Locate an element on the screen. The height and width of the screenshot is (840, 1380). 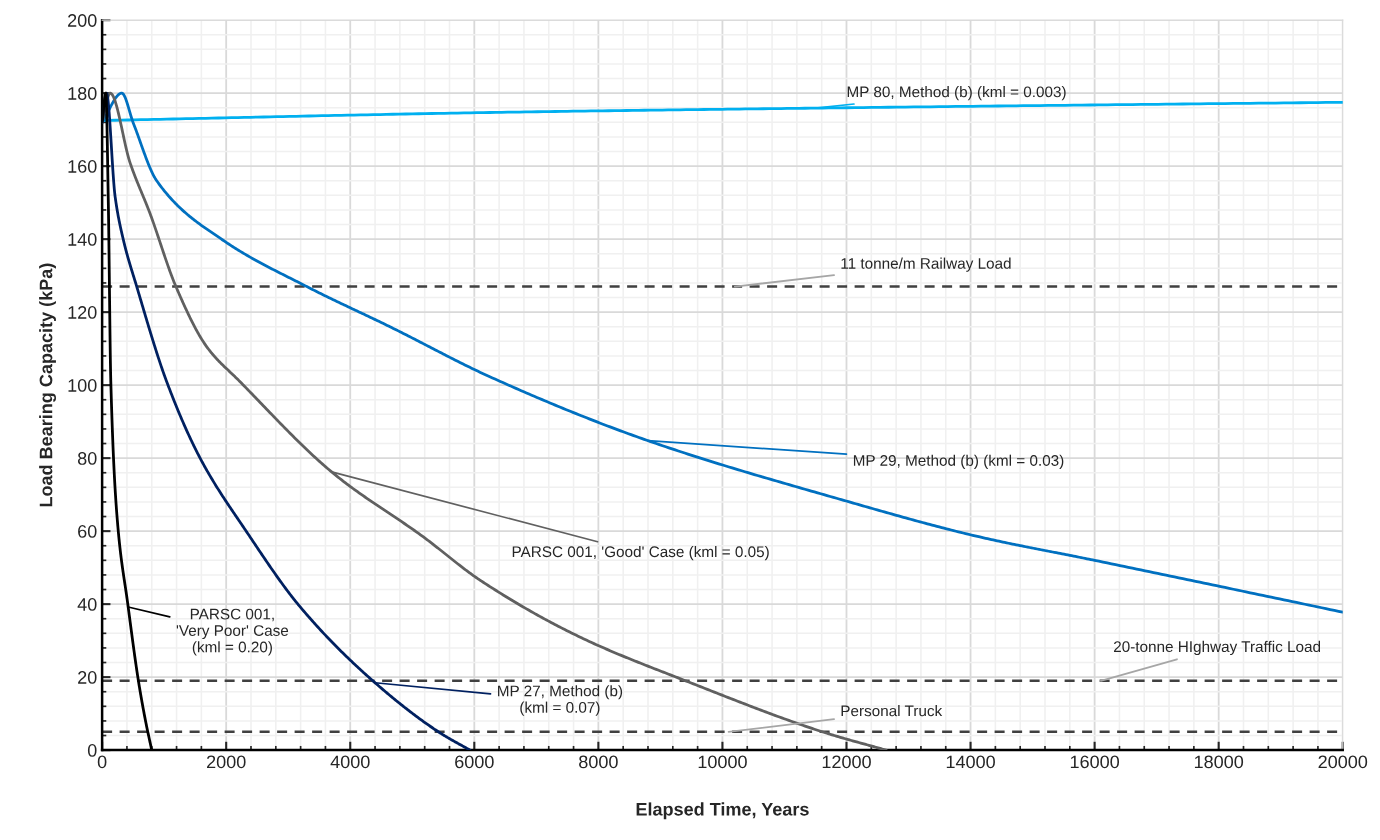
y-tick-label: 60 is located at coordinates (87, 531).